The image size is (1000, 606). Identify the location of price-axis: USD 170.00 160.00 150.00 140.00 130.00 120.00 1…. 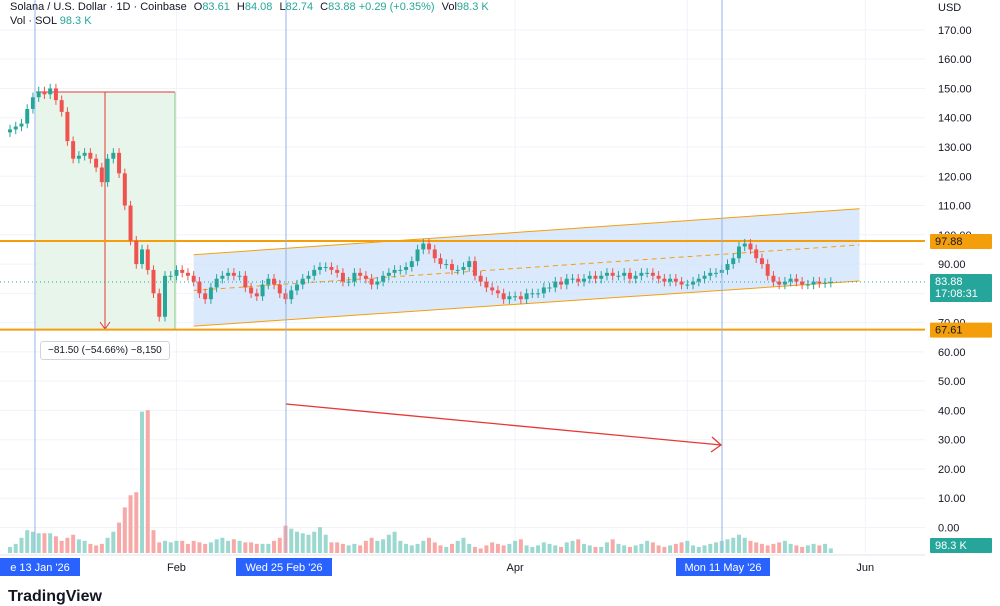
(964, 300).